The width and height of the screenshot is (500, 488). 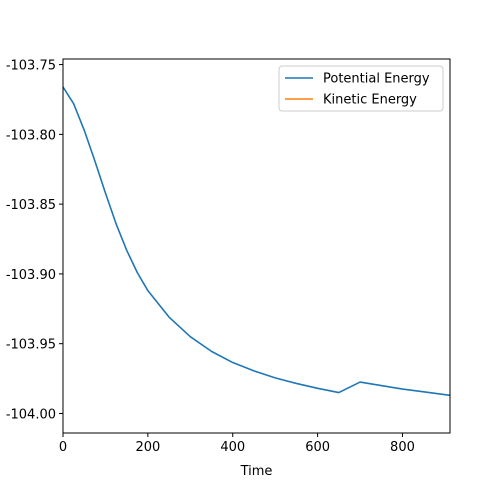 I want to click on x-axis-label: Time, so click(x=256, y=471).